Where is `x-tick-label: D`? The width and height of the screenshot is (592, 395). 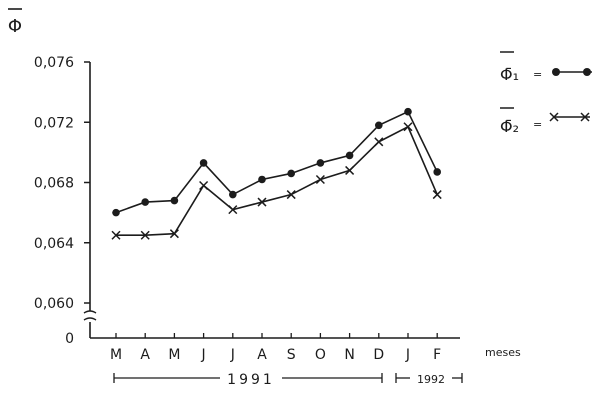
x-tick-label: D is located at coordinates (378, 355).